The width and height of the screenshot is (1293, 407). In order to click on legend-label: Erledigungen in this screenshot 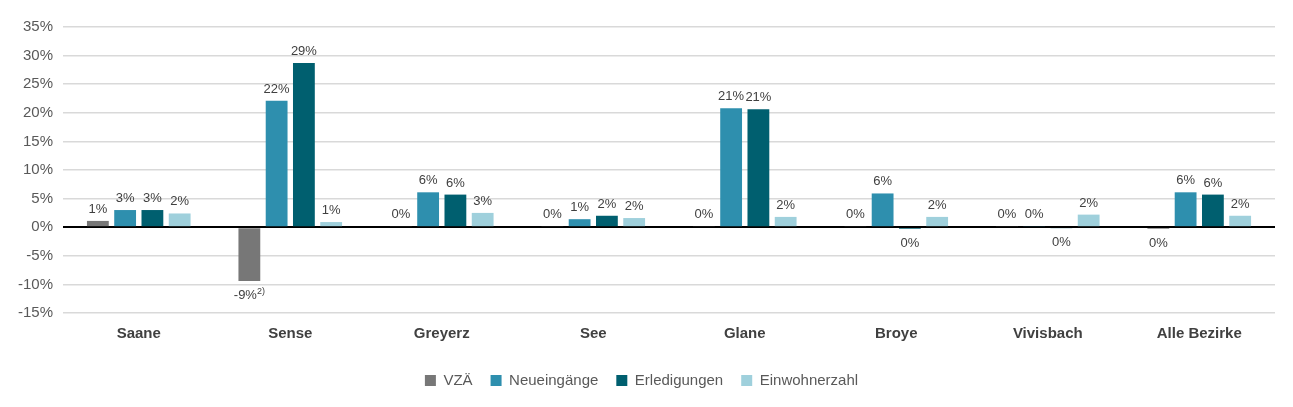, I will do `click(679, 379)`.